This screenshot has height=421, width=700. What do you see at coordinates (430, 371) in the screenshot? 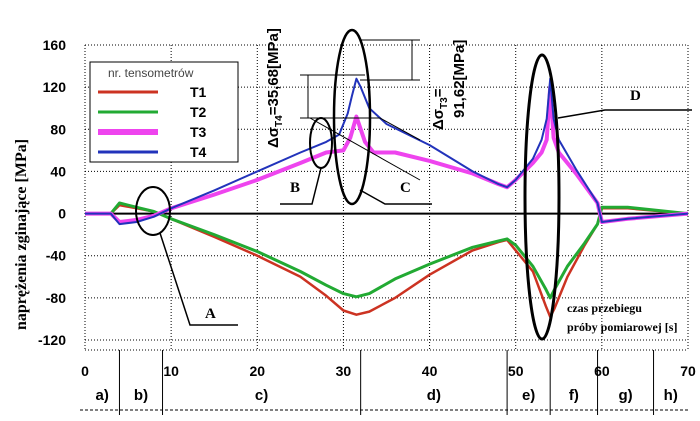
I see `x-tick-4: 40` at bounding box center [430, 371].